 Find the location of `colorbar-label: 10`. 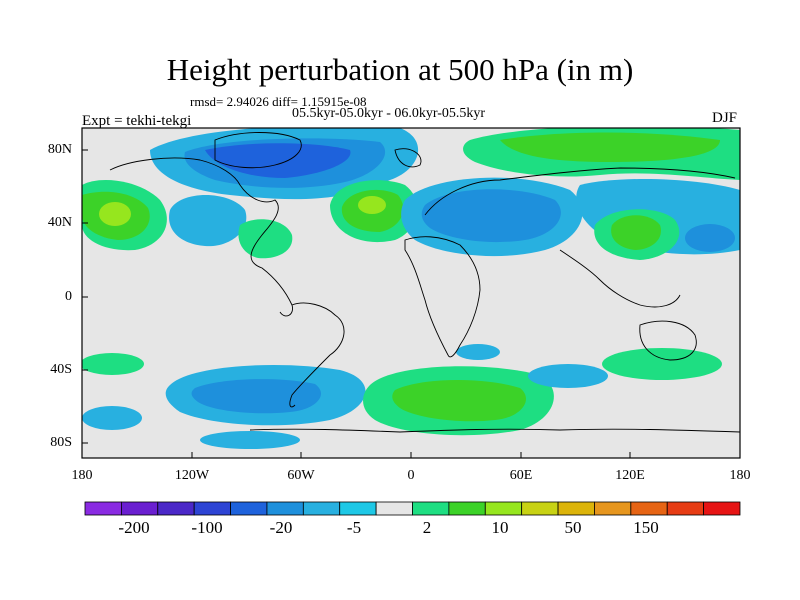

colorbar-label: 10 is located at coordinates (500, 527).